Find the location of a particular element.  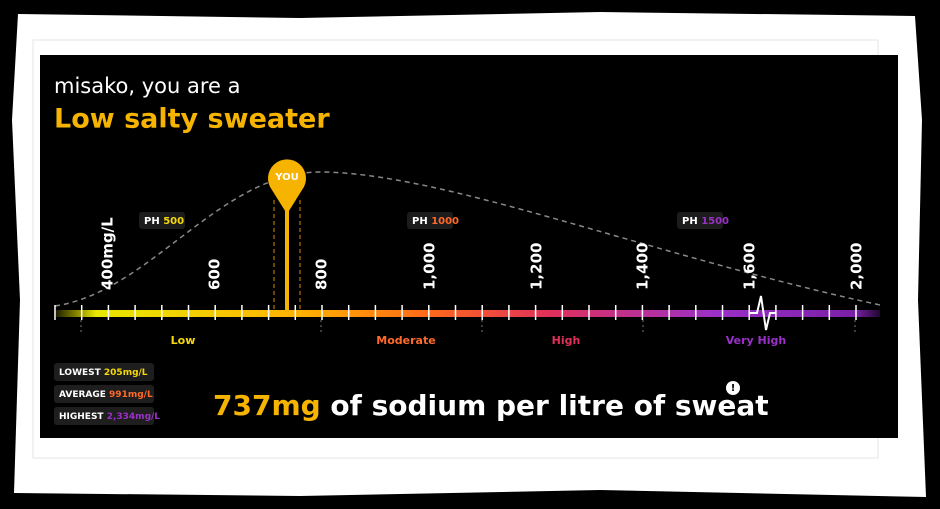

tick-label: 600 is located at coordinates (215, 274).